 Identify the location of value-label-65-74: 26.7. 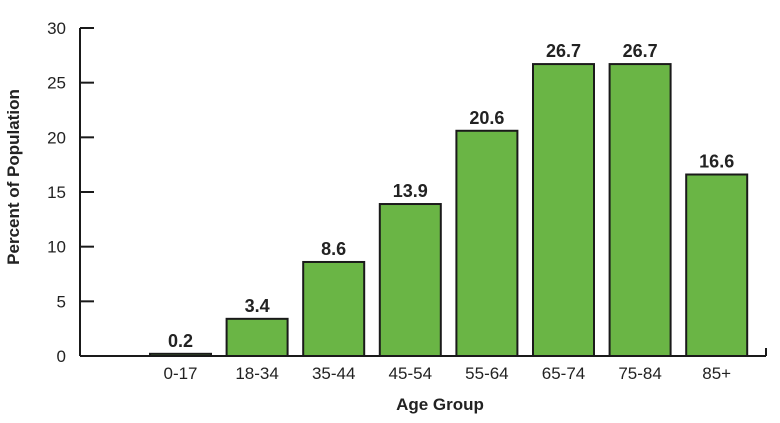
(563, 51).